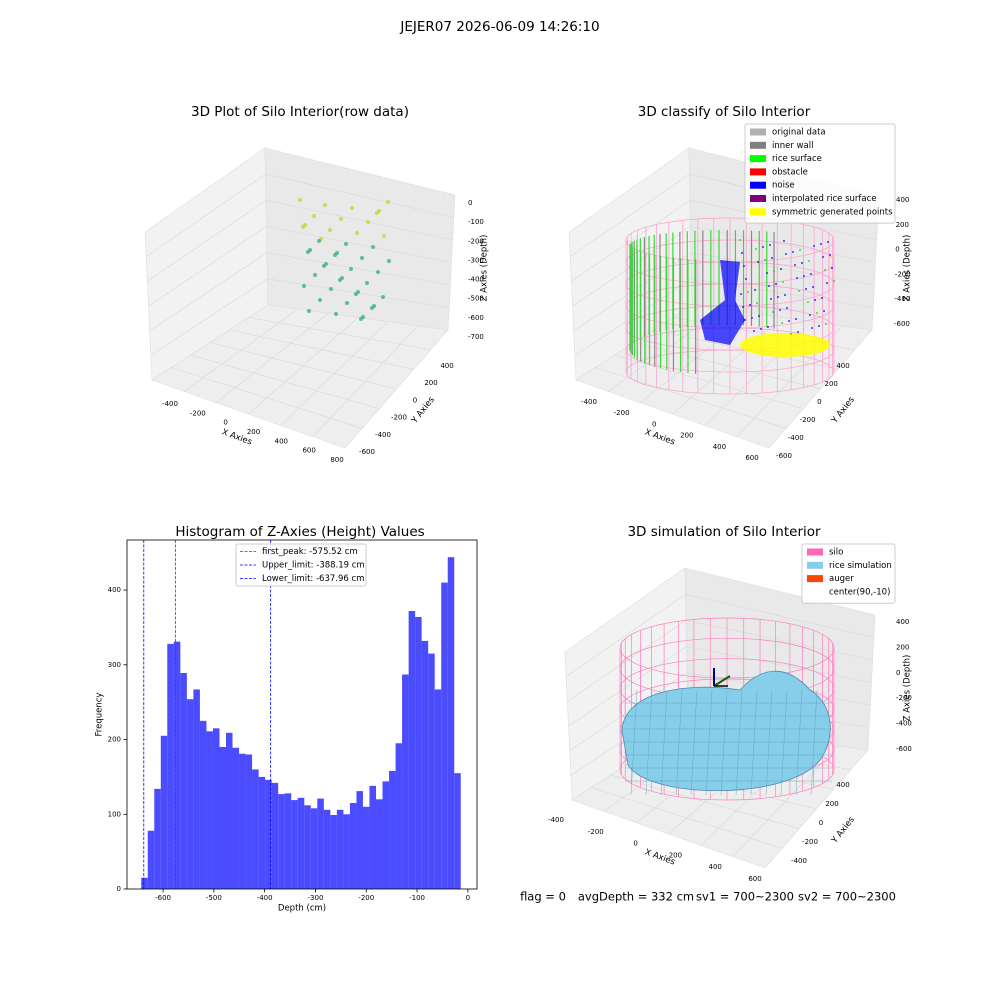 The image size is (1000, 1000). Describe the element at coordinates (902, 200) in the screenshot. I see `z-tick-label: 400` at that location.